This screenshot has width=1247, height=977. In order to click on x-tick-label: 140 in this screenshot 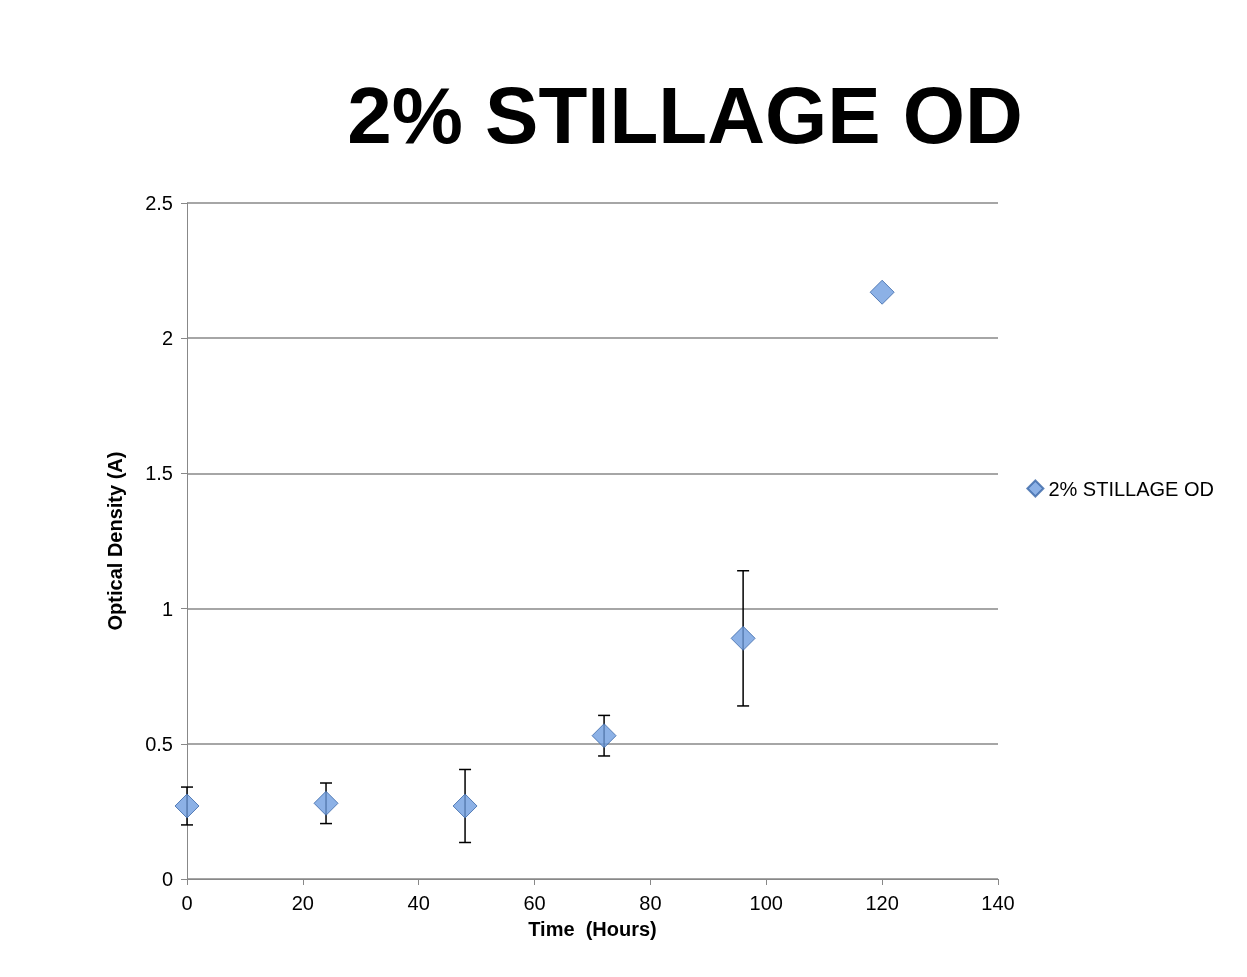, I will do `click(998, 903)`.